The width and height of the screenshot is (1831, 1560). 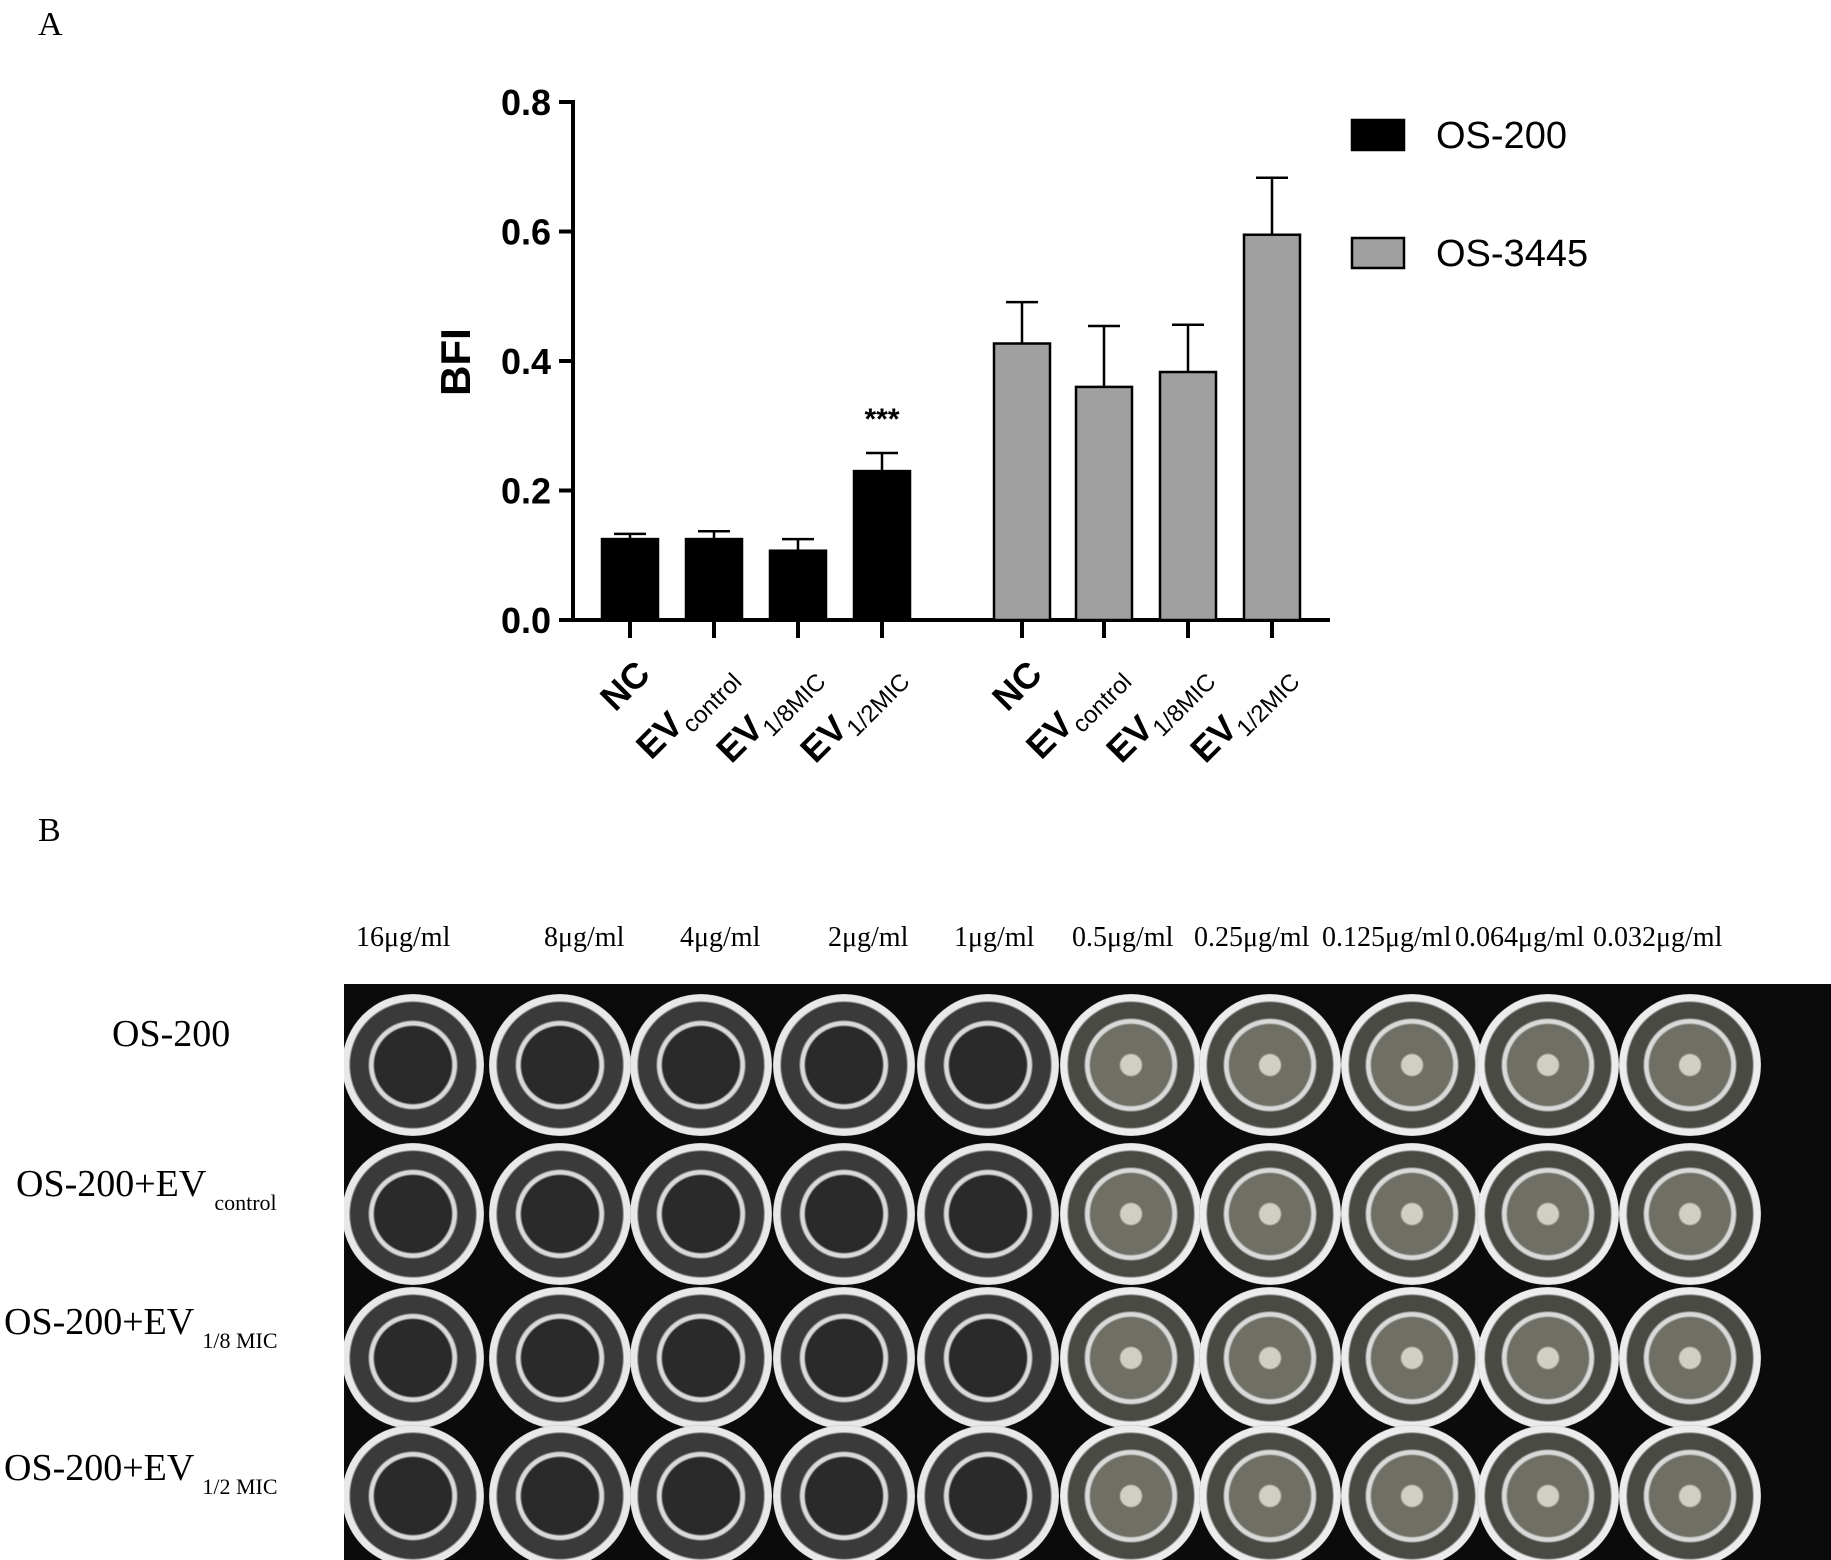 I want to click on panel-a-label: A, so click(x=50, y=24).